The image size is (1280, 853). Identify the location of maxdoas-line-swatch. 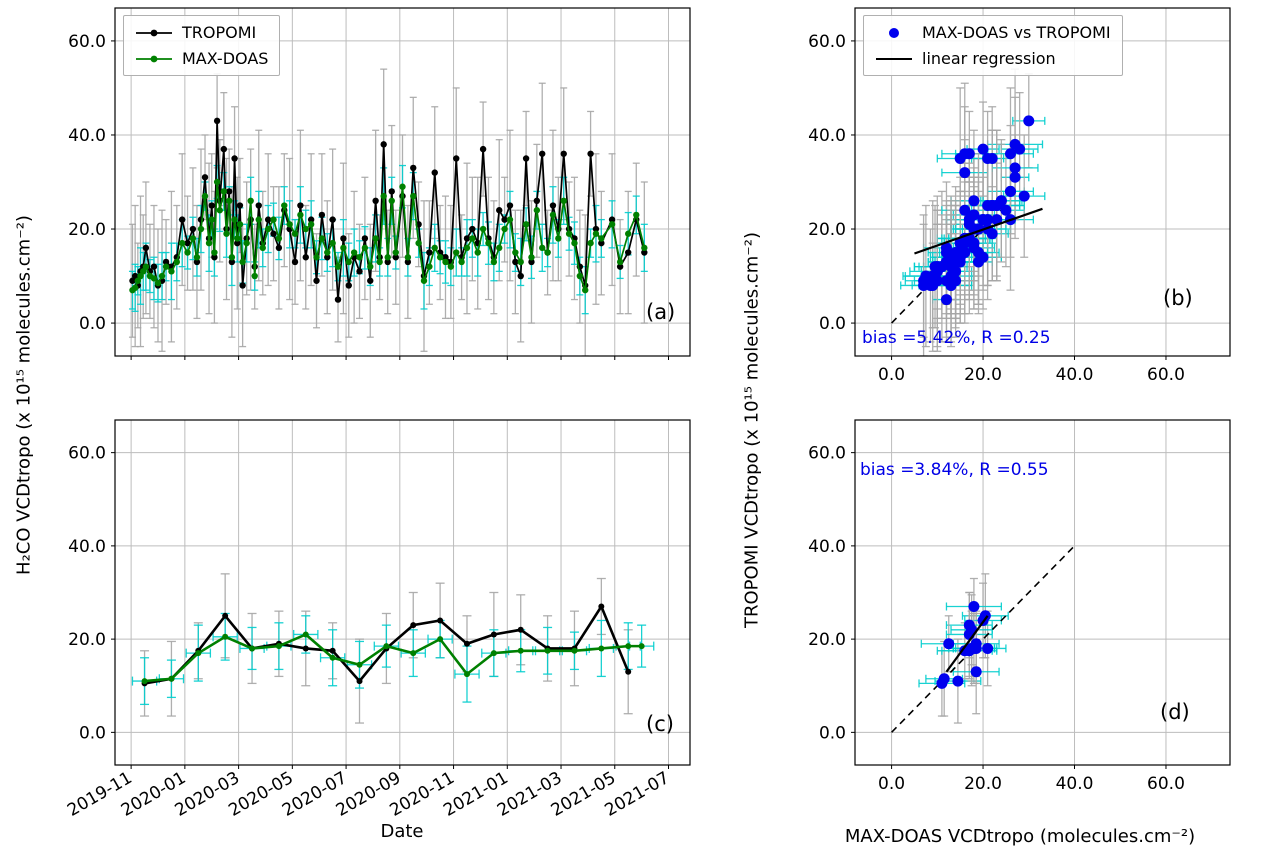
(154, 58).